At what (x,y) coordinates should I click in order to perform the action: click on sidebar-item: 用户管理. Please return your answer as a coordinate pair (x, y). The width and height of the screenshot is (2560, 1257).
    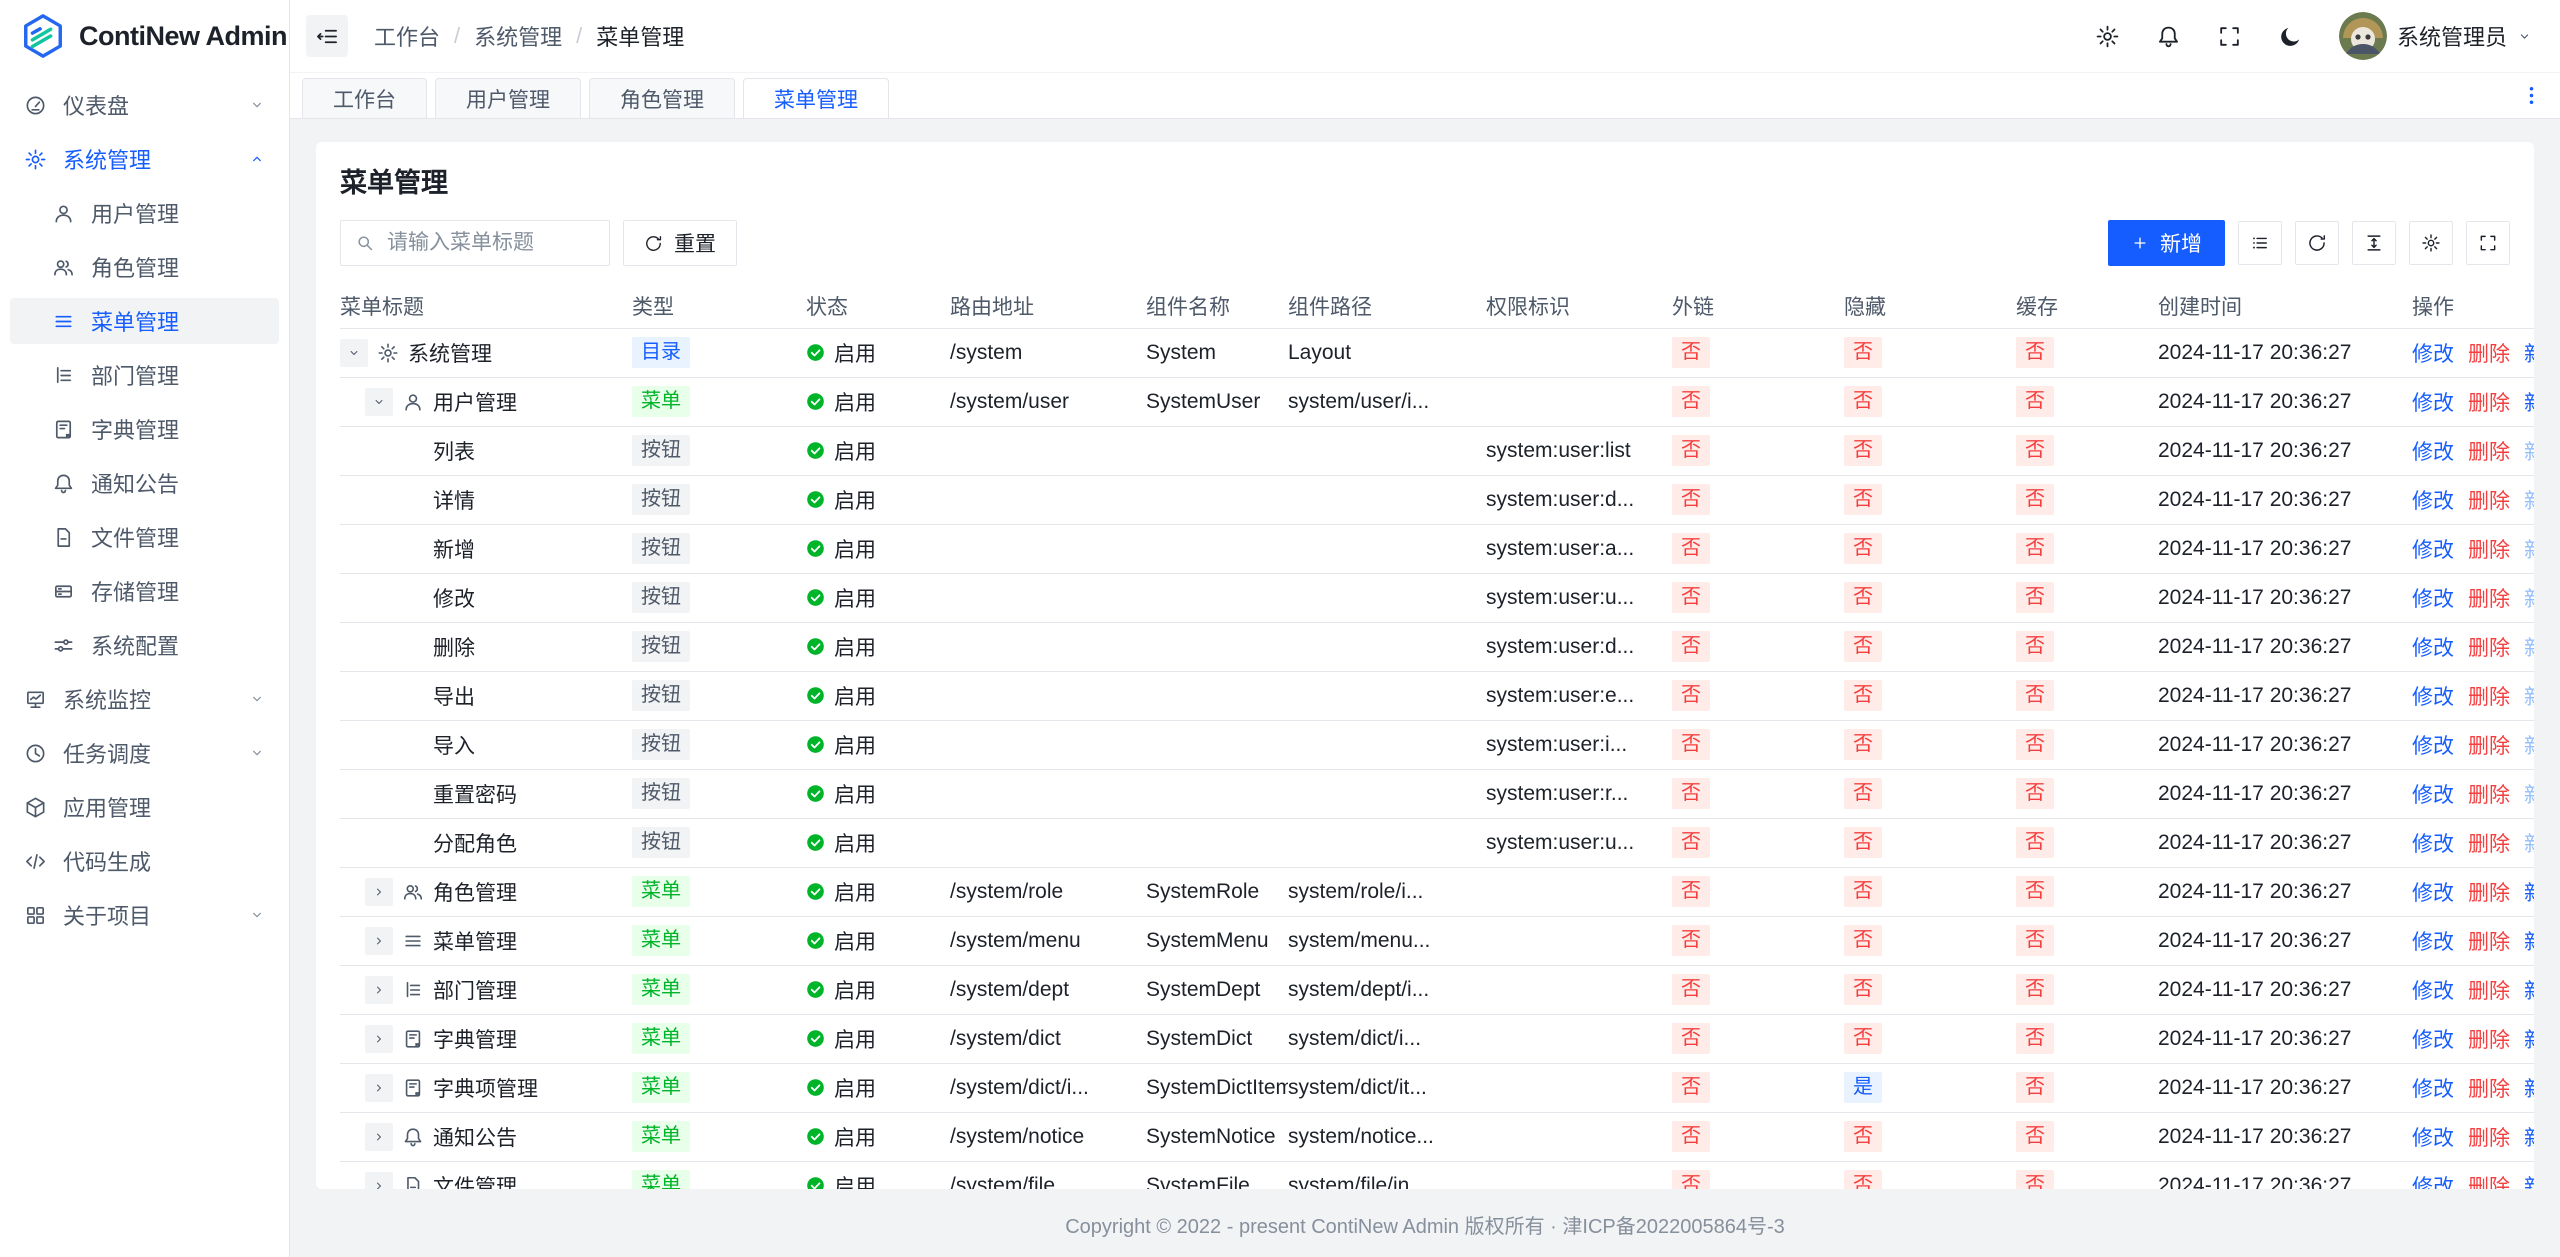
    Looking at the image, I should click on (144, 213).